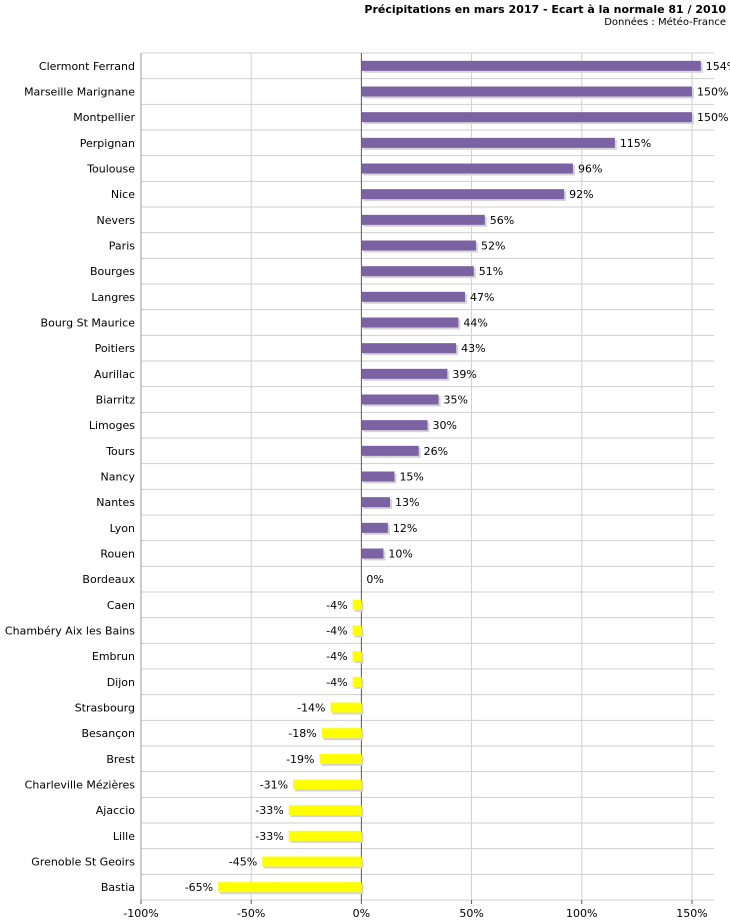 The width and height of the screenshot is (730, 922). I want to click on x-tick-label: 50%, so click(471, 913).